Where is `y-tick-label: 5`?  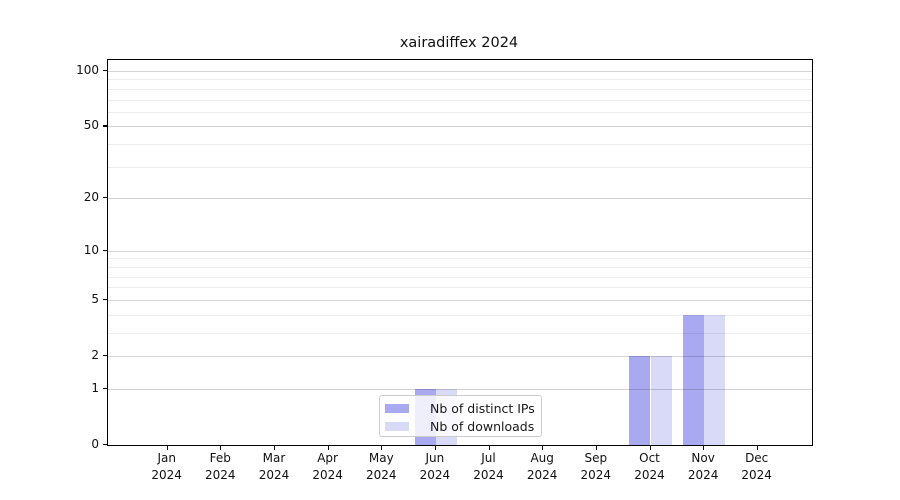
y-tick-label: 5 is located at coordinates (95, 298).